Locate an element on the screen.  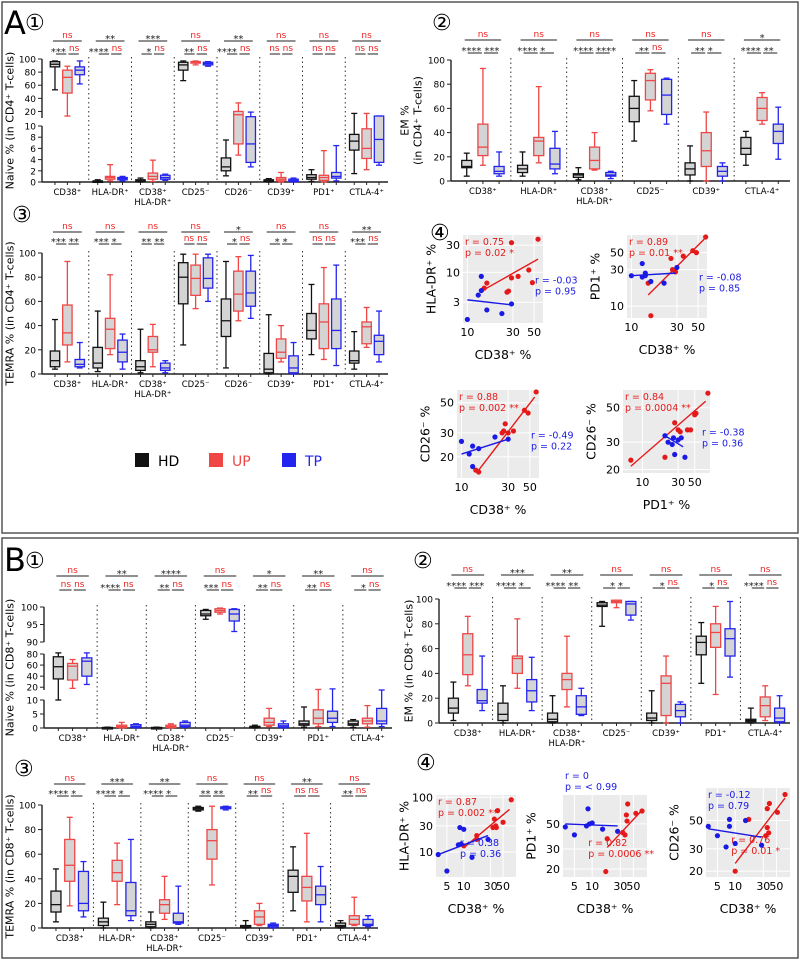
significance-label: * is located at coordinates (662, 586).